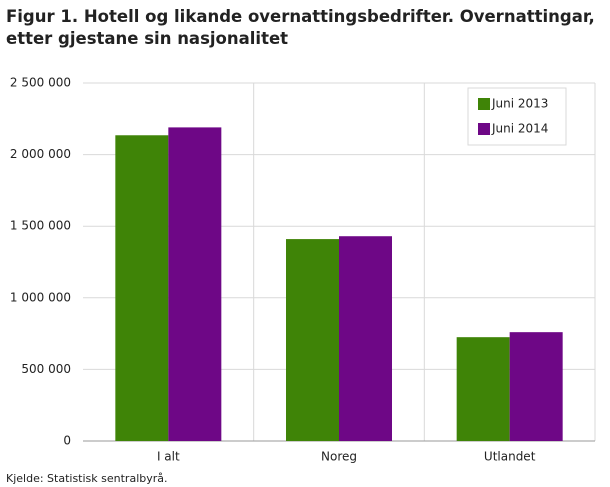  What do you see at coordinates (46, 369) in the screenshot?
I see `y-tick-label: 500 000` at bounding box center [46, 369].